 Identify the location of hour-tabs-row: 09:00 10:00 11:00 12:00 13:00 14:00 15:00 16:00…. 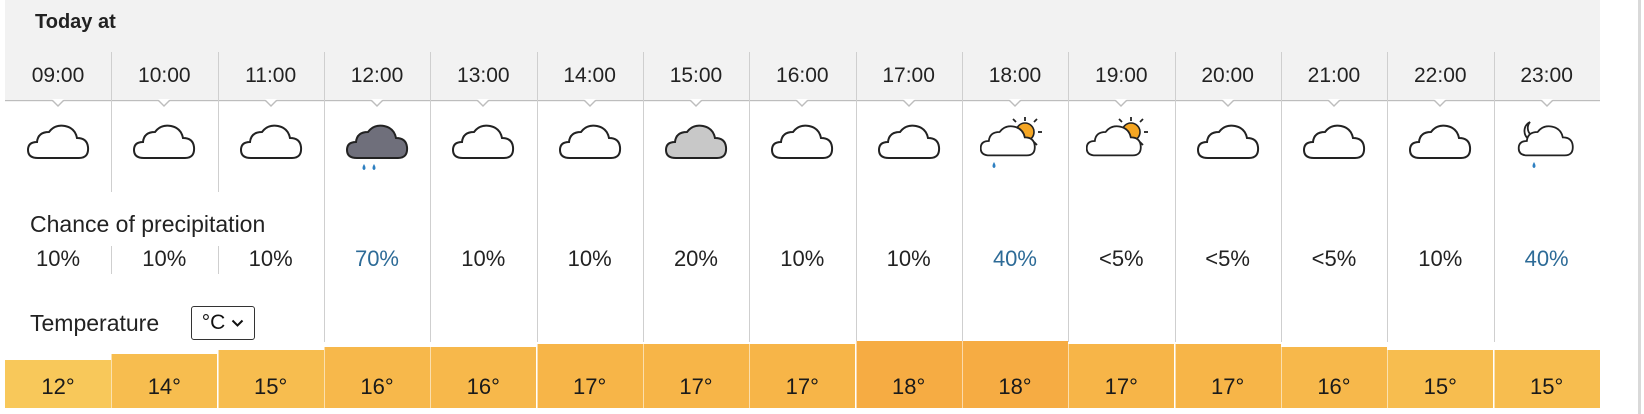
(802, 76).